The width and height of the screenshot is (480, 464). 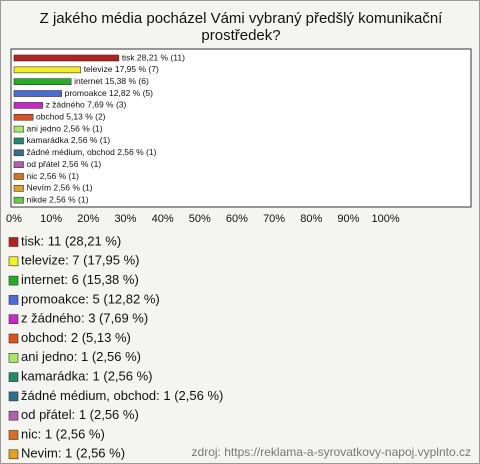 I want to click on value-label: ani jedno 2,56 % (1), so click(x=65, y=128).